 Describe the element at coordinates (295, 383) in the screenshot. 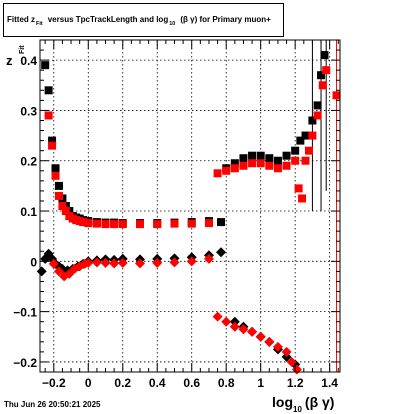

I see `x-tick-label: 1.2` at that location.